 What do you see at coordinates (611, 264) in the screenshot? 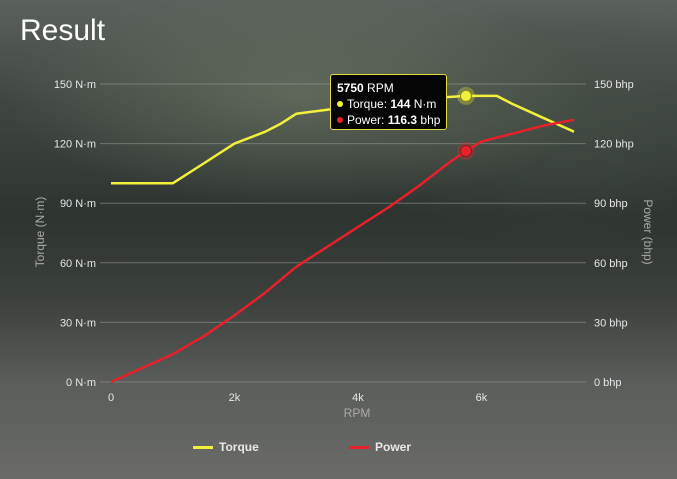
I see `right-tick-label: 60 bhp` at bounding box center [611, 264].